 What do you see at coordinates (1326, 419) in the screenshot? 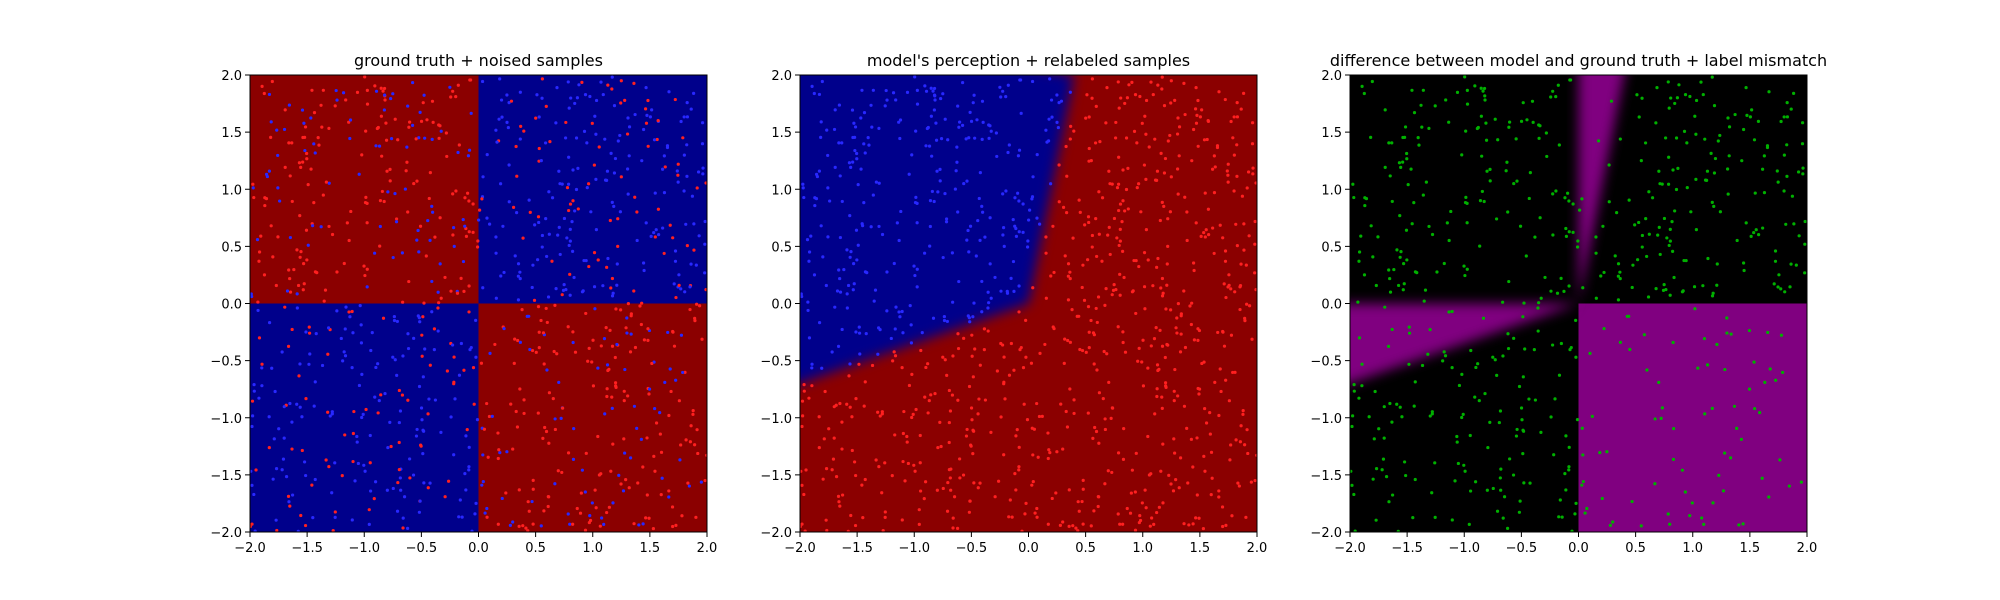
I see `y-tick-label: −1.0` at bounding box center [1326, 419].